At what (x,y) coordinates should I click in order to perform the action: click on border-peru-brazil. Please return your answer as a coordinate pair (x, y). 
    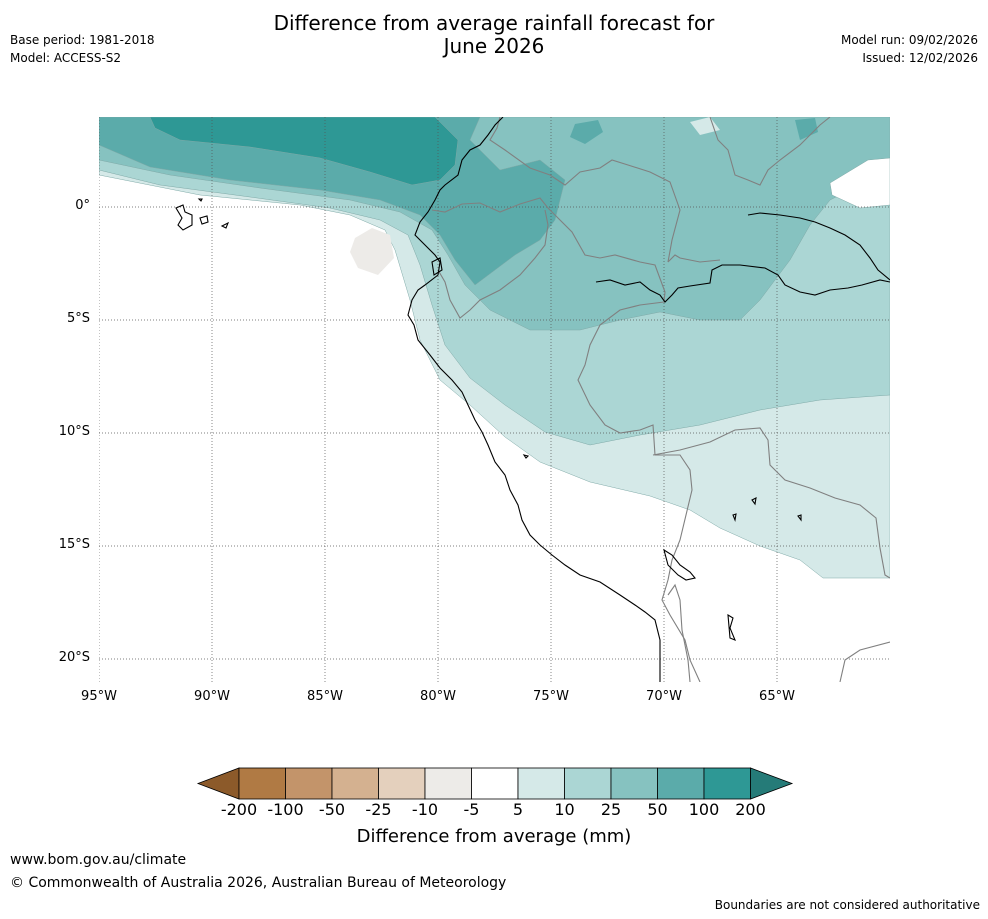
    Looking at the image, I should click on (635, 441).